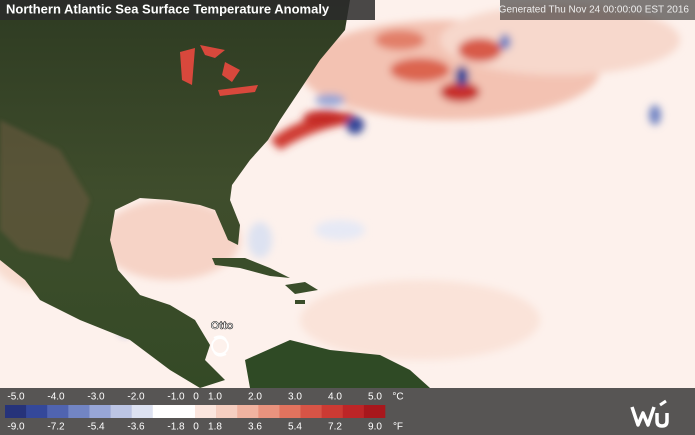  I want to click on fahrenheit-label: 7.2, so click(335, 427).